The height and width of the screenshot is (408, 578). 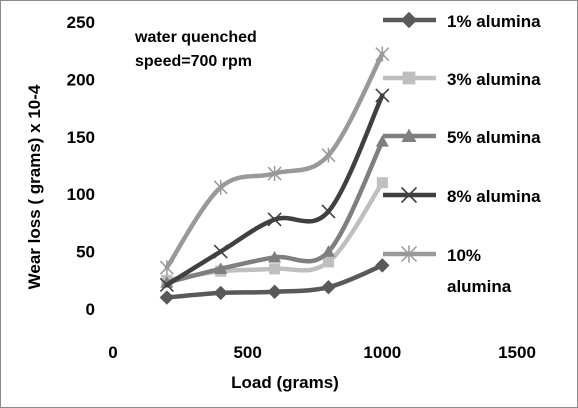 I want to click on y-tick-label: 100, so click(x=81, y=194).